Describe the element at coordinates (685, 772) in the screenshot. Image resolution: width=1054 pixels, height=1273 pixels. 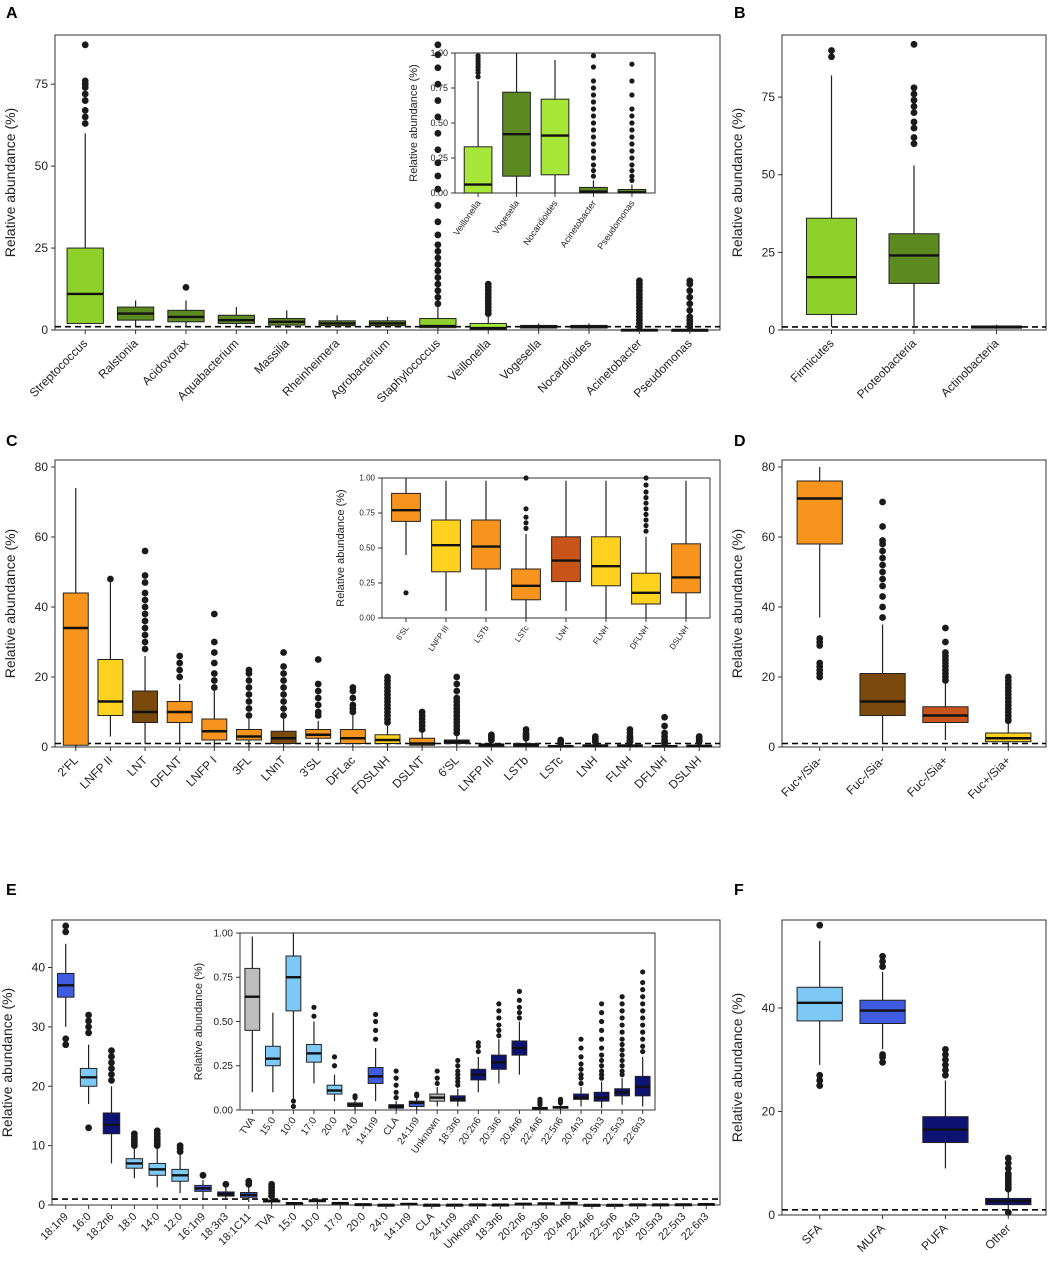
I see `x-tick-label: DSLNH` at that location.